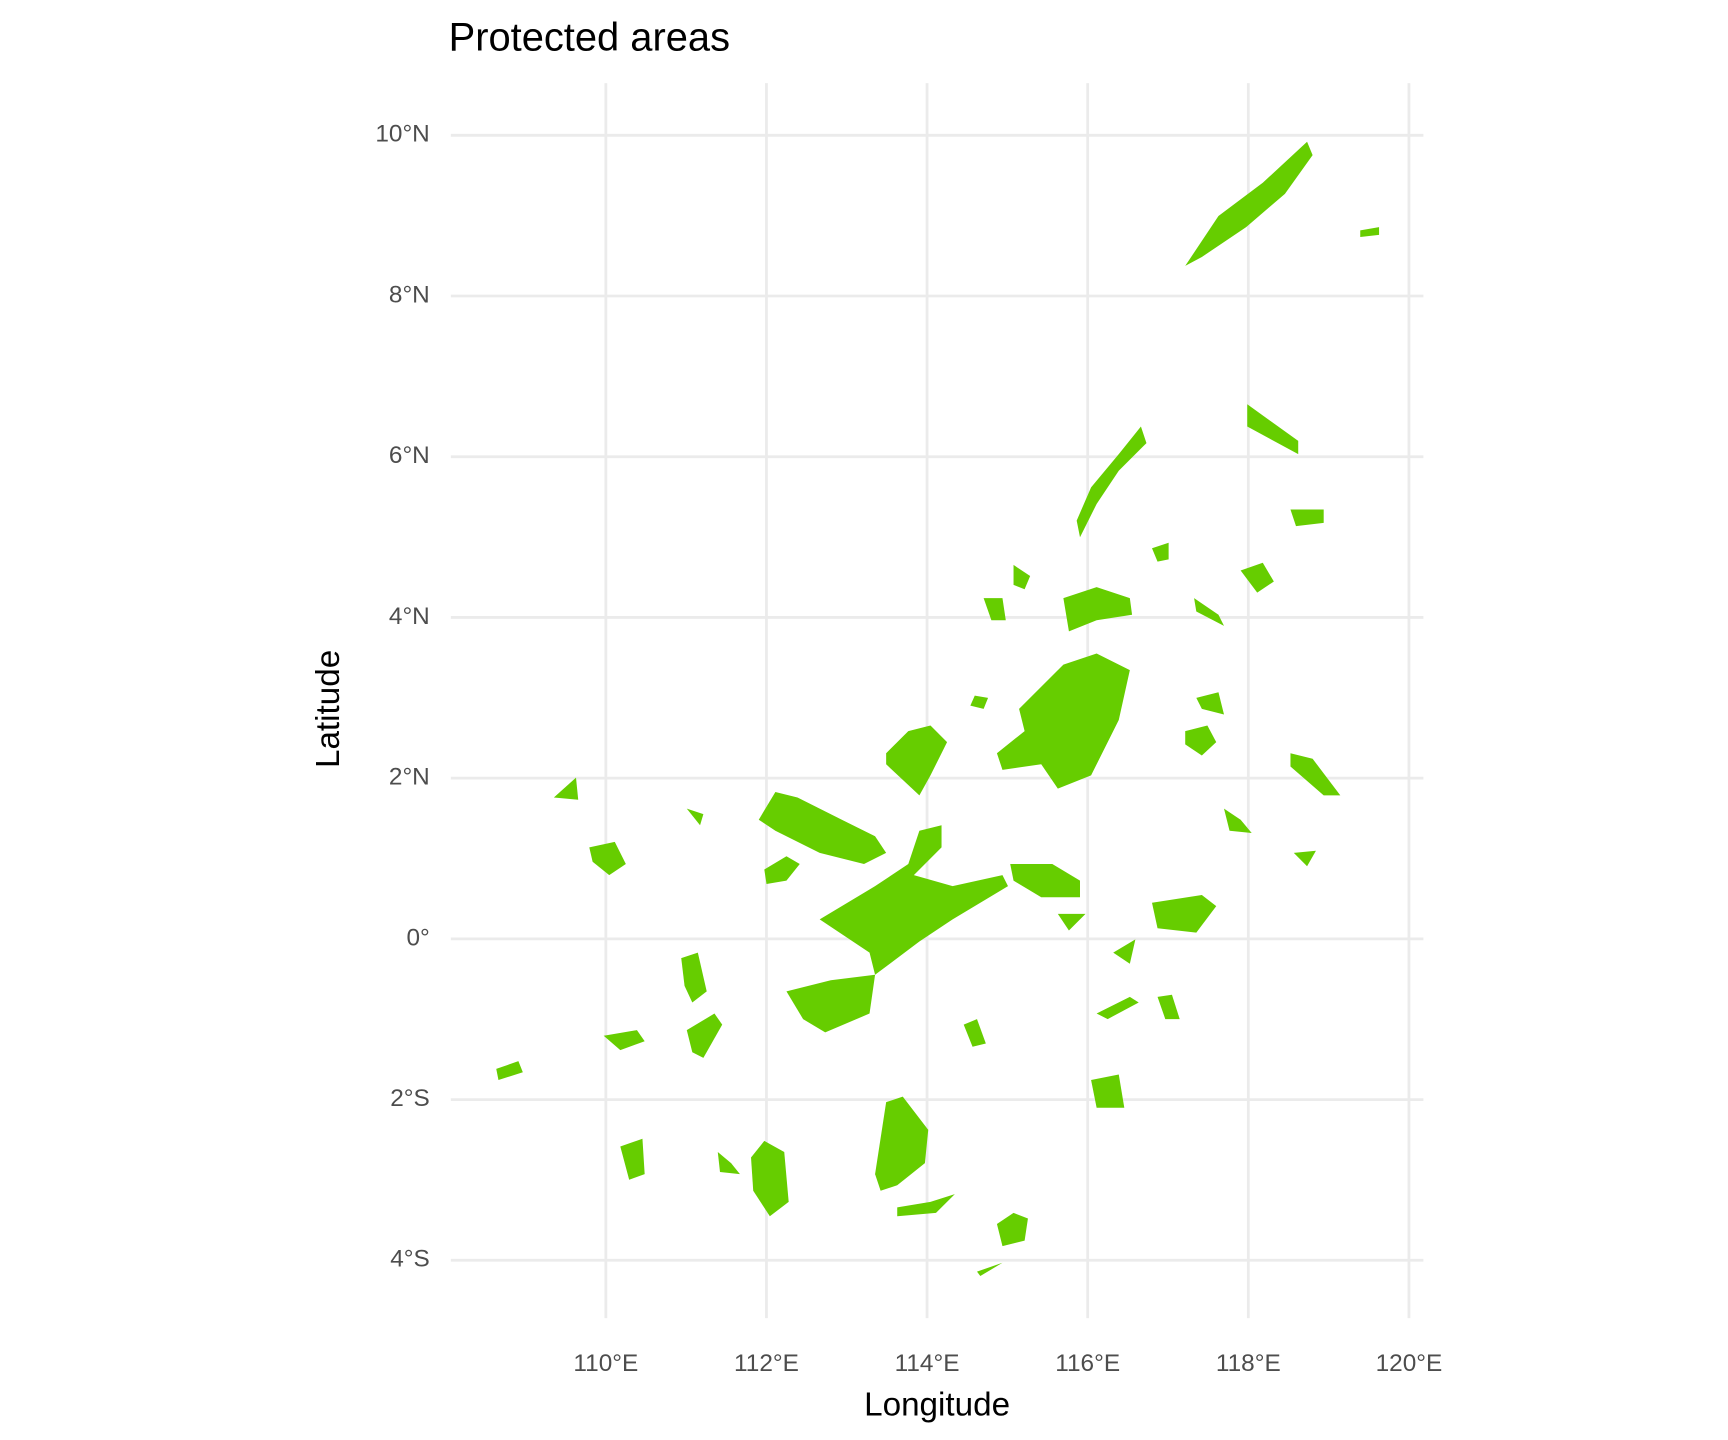 This screenshot has height=1440, width=1728. I want to click on y-tick-label: 4°N, so click(409, 616).